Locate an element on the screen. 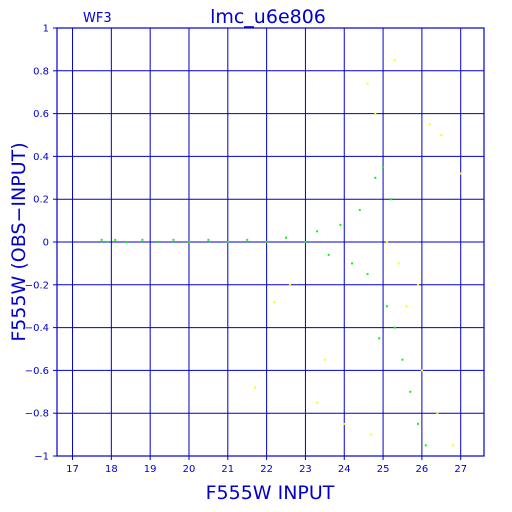  x-tick-label: 22 is located at coordinates (266, 469).